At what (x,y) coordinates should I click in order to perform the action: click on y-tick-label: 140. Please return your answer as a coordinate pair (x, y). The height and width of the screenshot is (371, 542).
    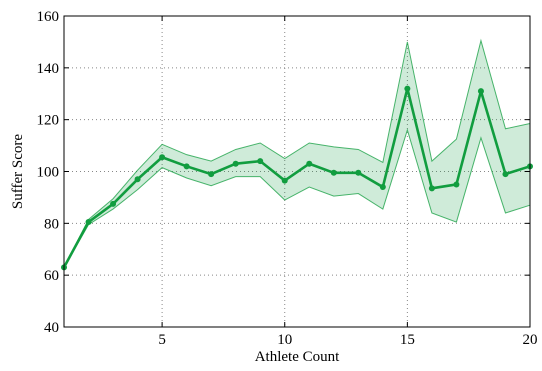
    Looking at the image, I should click on (48, 69).